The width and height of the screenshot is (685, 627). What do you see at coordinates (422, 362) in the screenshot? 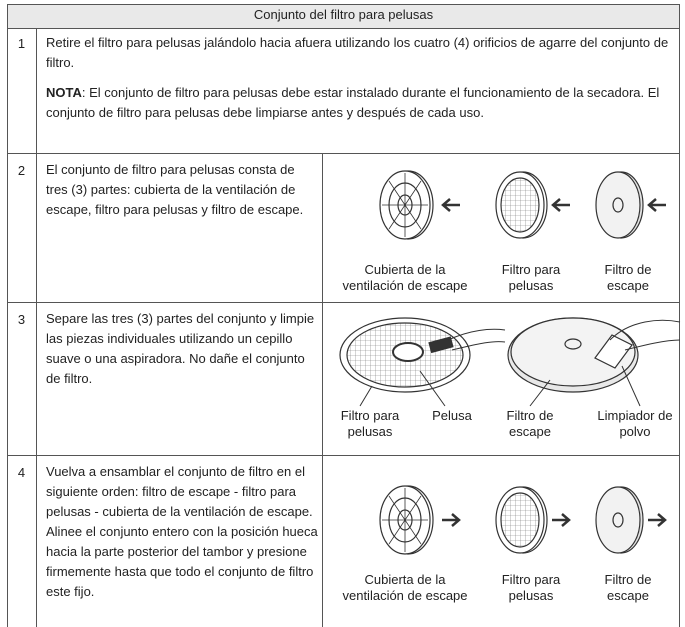
I see `lint-filter-cleaning` at bounding box center [422, 362].